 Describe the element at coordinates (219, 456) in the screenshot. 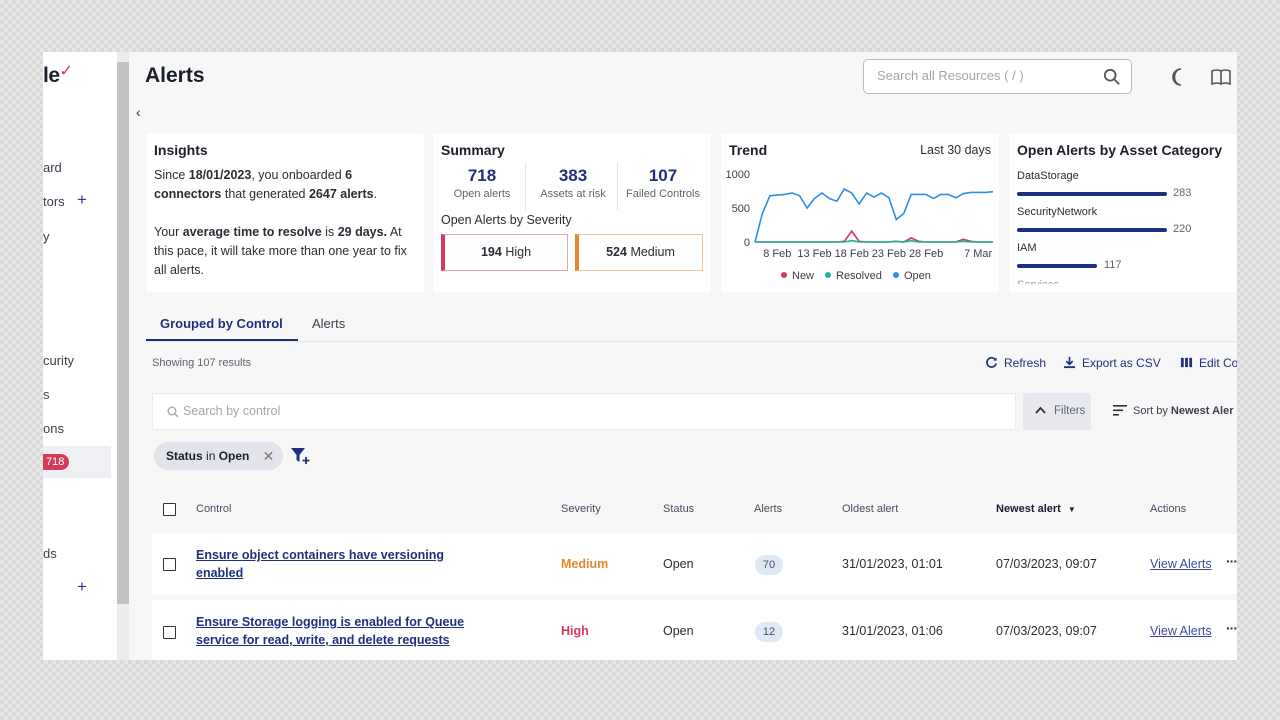

I see `status-filter-chip: Status in Open ✕` at that location.